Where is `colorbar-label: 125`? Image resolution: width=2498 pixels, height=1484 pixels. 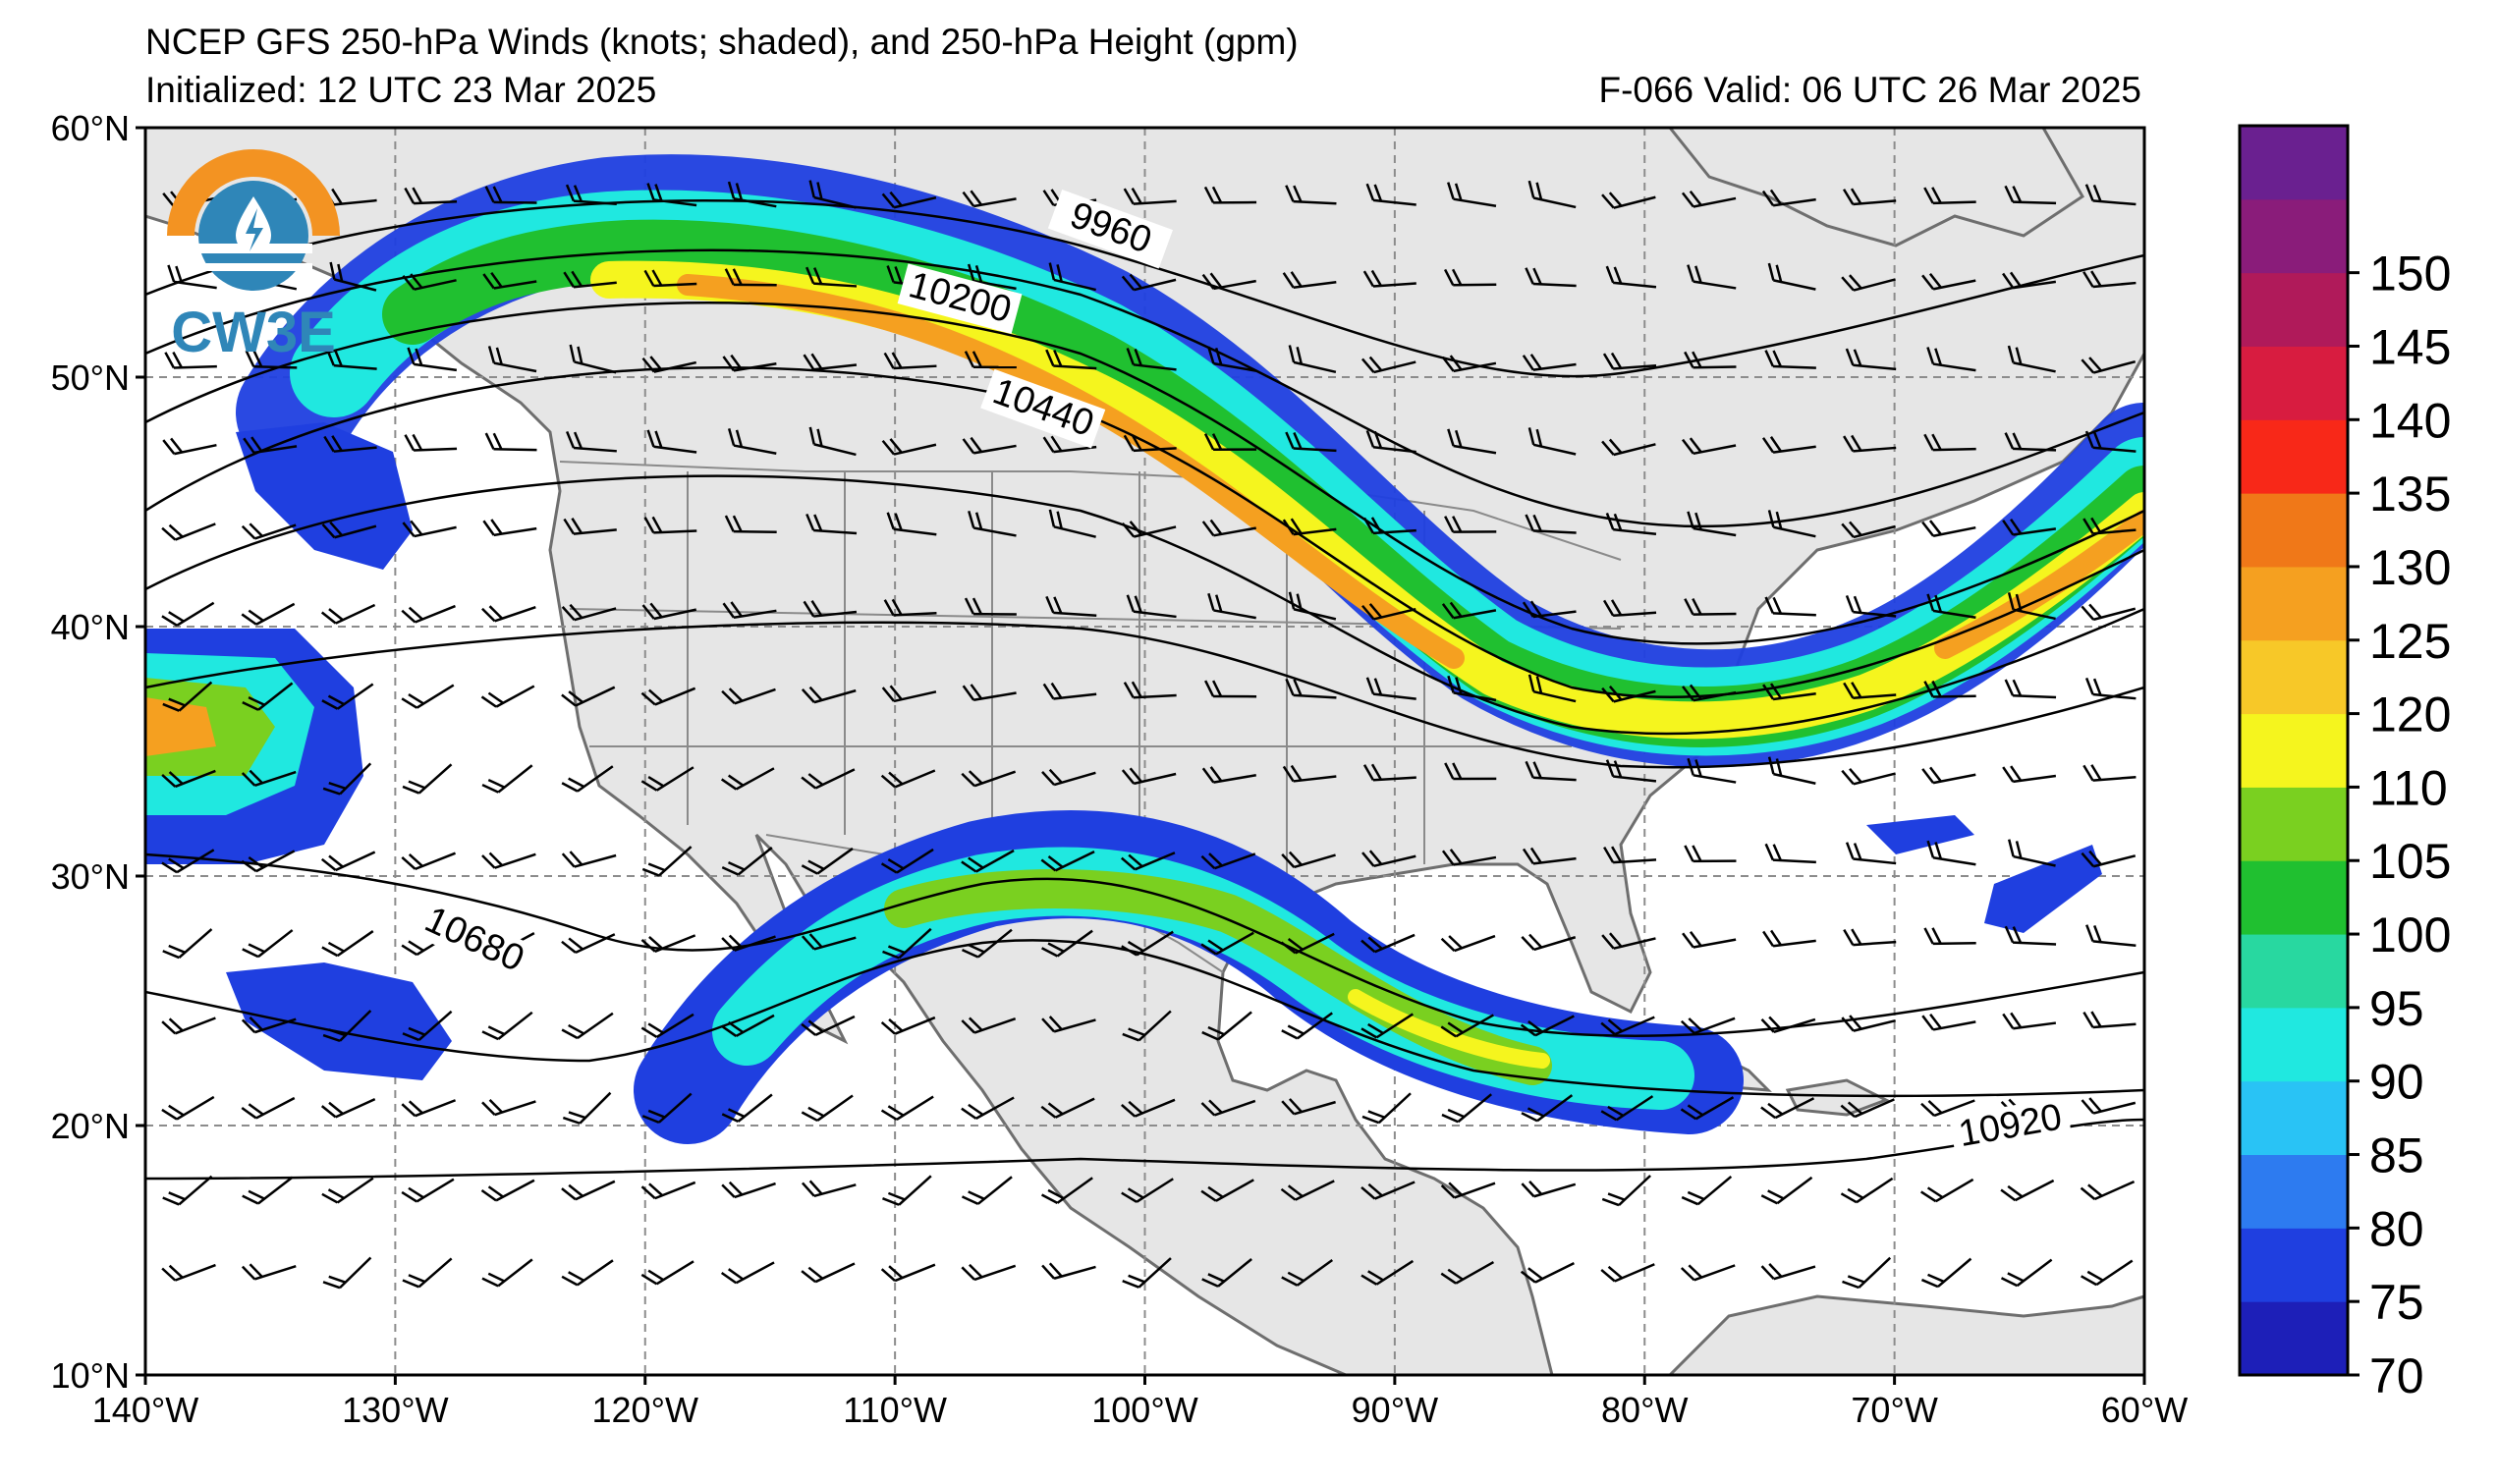 colorbar-label: 125 is located at coordinates (2410, 641).